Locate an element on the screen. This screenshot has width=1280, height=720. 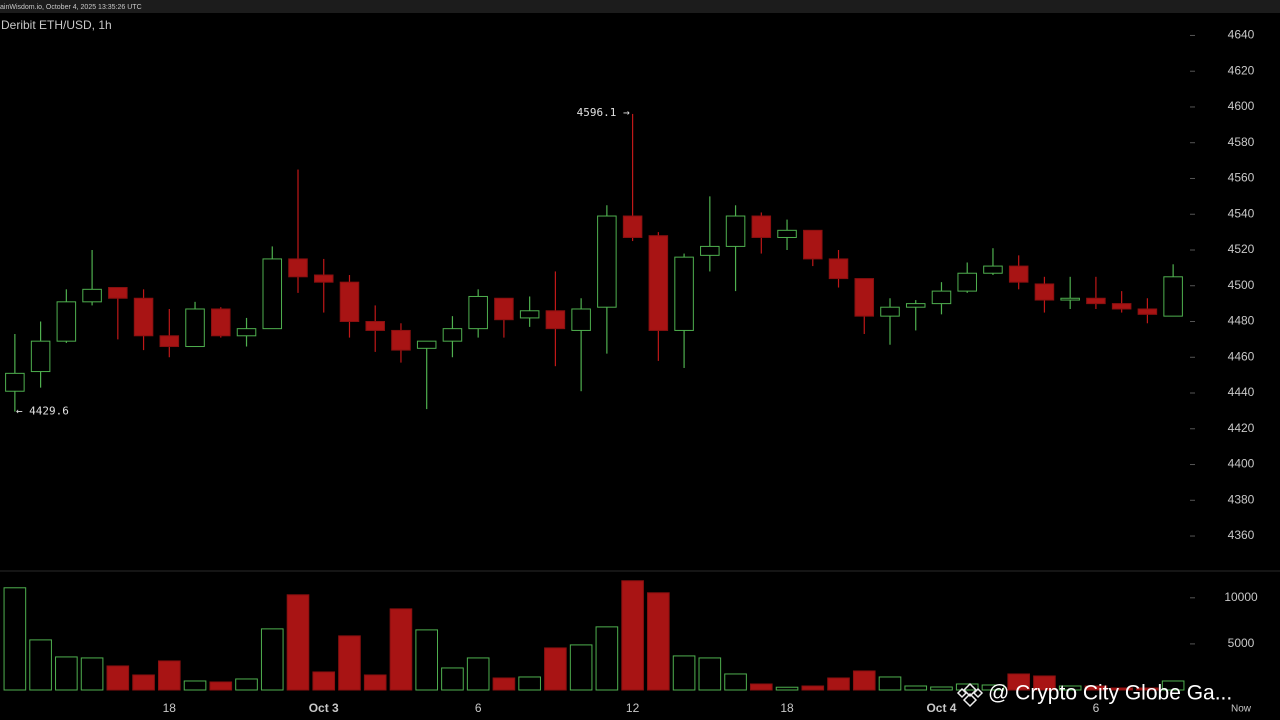
volume-tick-label: 5000 is located at coordinates (1241, 643).